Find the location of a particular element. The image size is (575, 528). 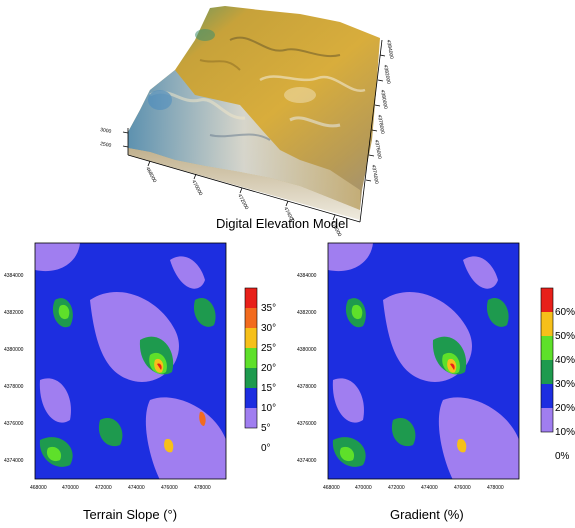

gradient-x-label-5: 478000 is located at coordinates (495, 488).